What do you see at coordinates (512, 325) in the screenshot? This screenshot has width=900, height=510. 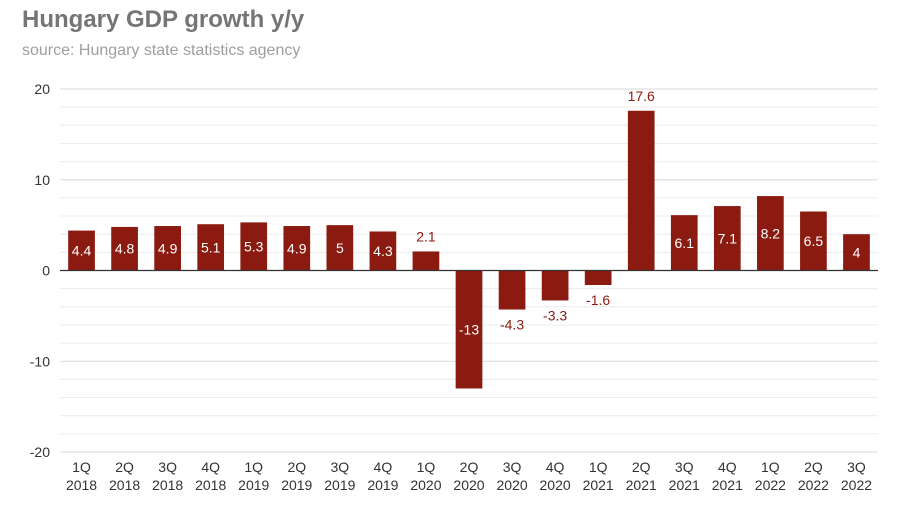 I see `data-label: -4.3` at bounding box center [512, 325].